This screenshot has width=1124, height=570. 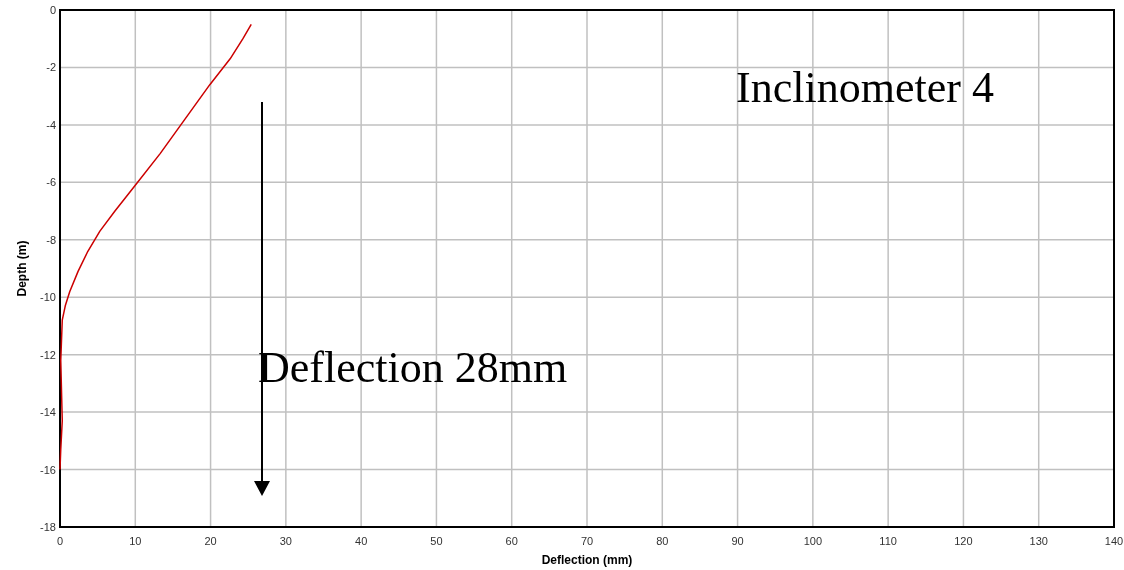 I want to click on x-tick-label: 130, so click(x=1038, y=541).